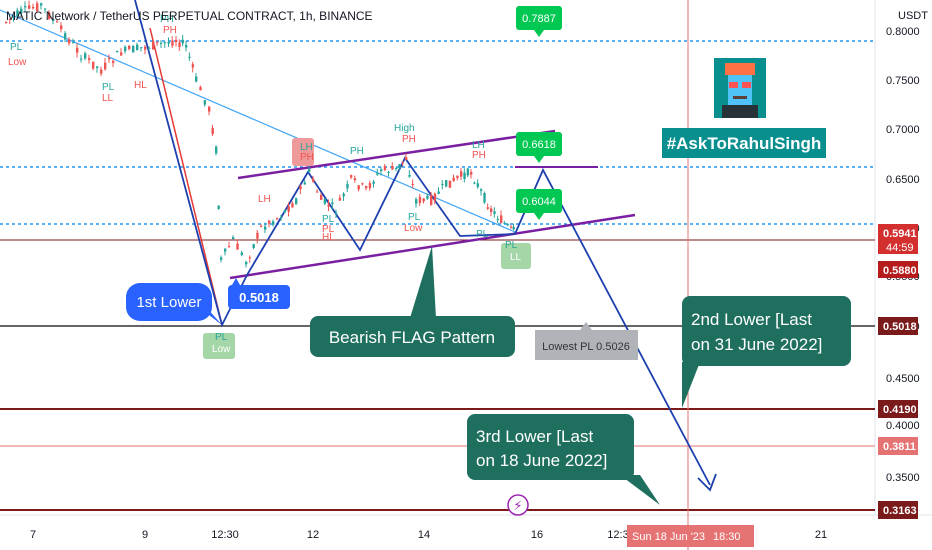  What do you see at coordinates (903, 426) in the screenshot?
I see `y-tick-label: 0.4000` at bounding box center [903, 426].